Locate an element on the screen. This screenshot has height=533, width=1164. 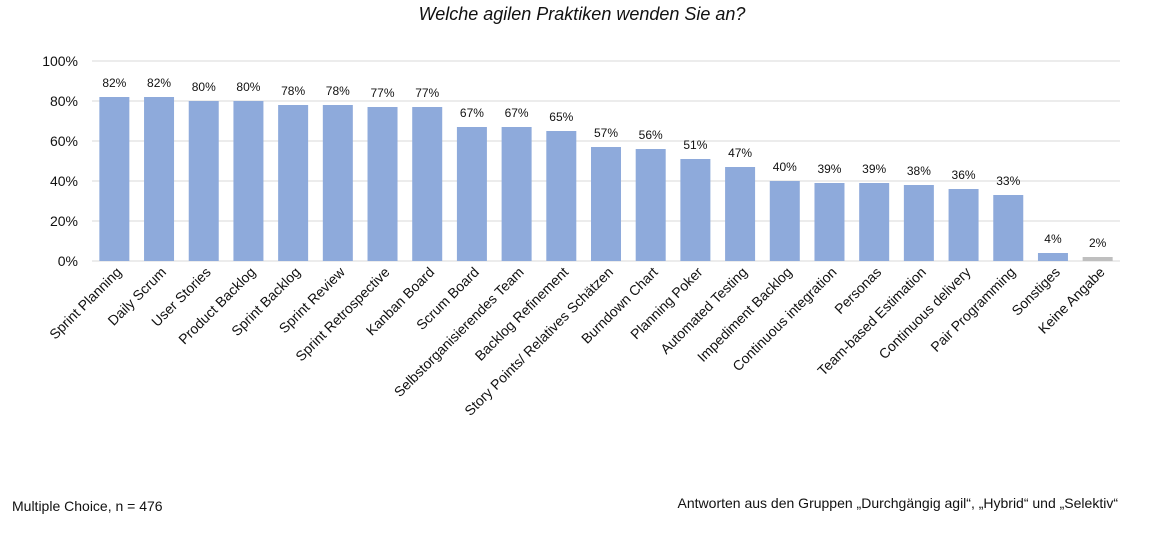
data-label: 51% is located at coordinates (695, 145).